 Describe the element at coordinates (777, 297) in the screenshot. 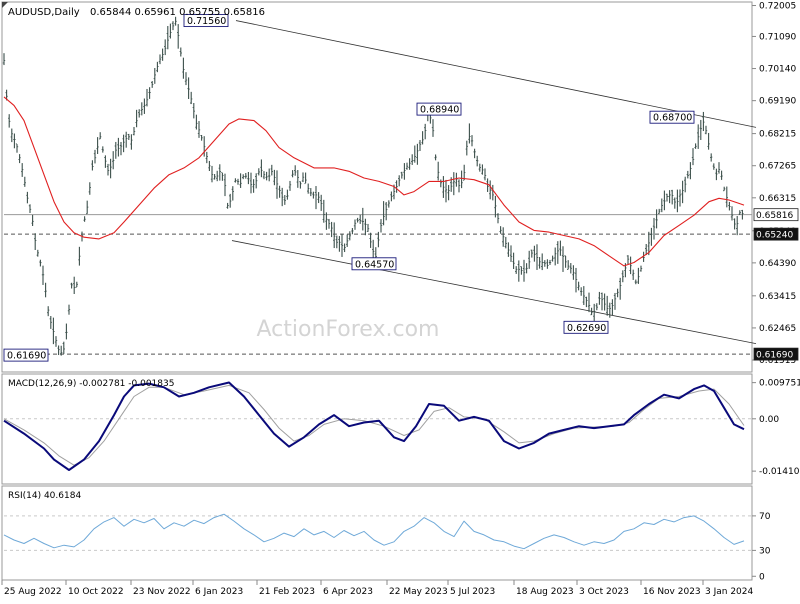

I see `price-y-tick-label: 0.63415` at that location.